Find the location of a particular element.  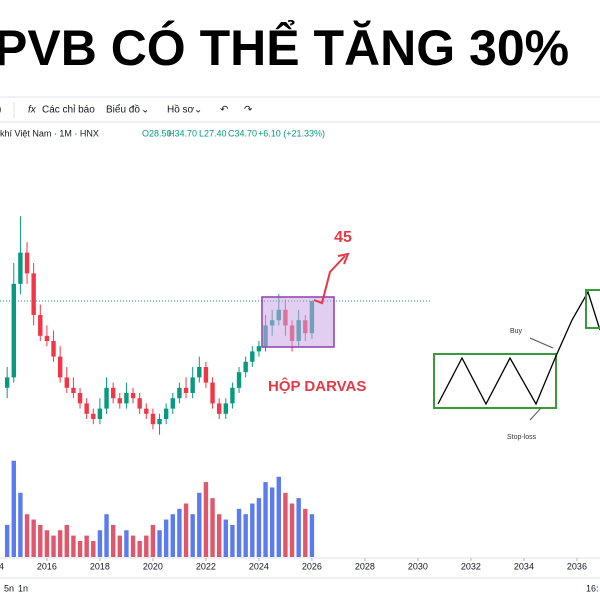

x-tick-label: 2020 is located at coordinates (153, 566).